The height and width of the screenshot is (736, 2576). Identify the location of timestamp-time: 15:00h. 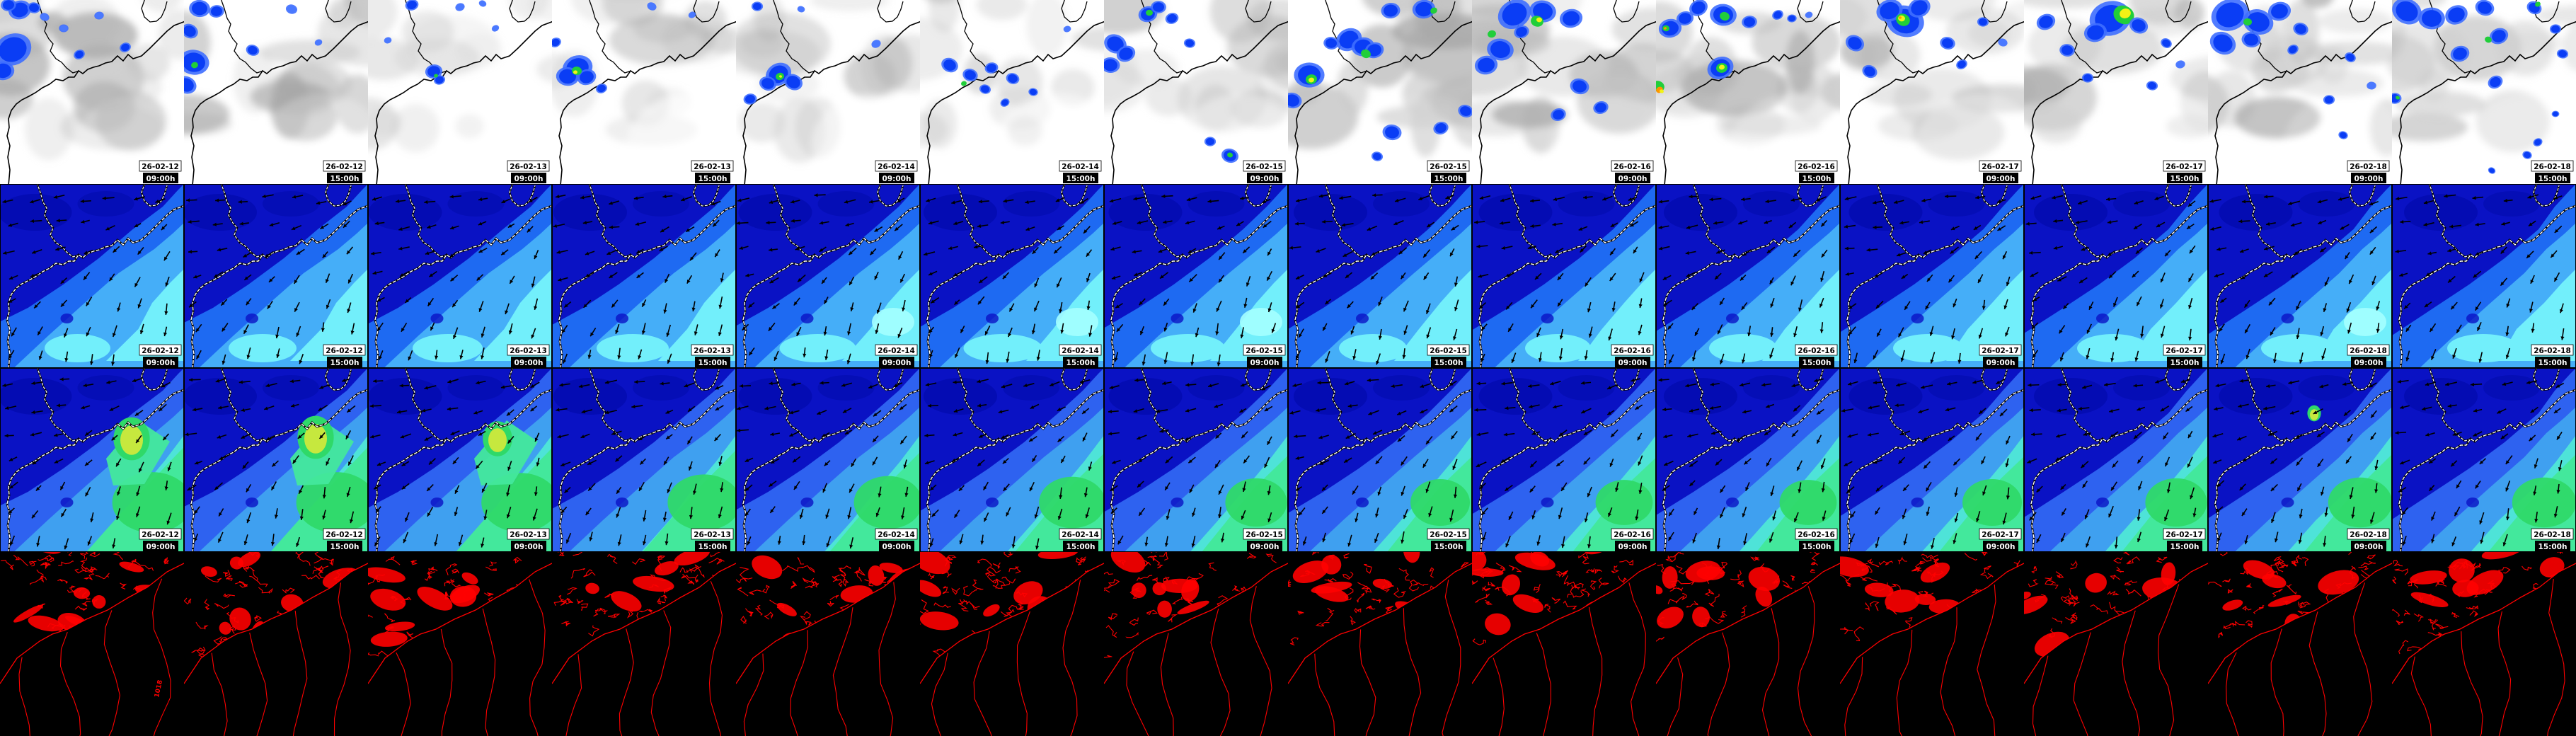
(1449, 363).